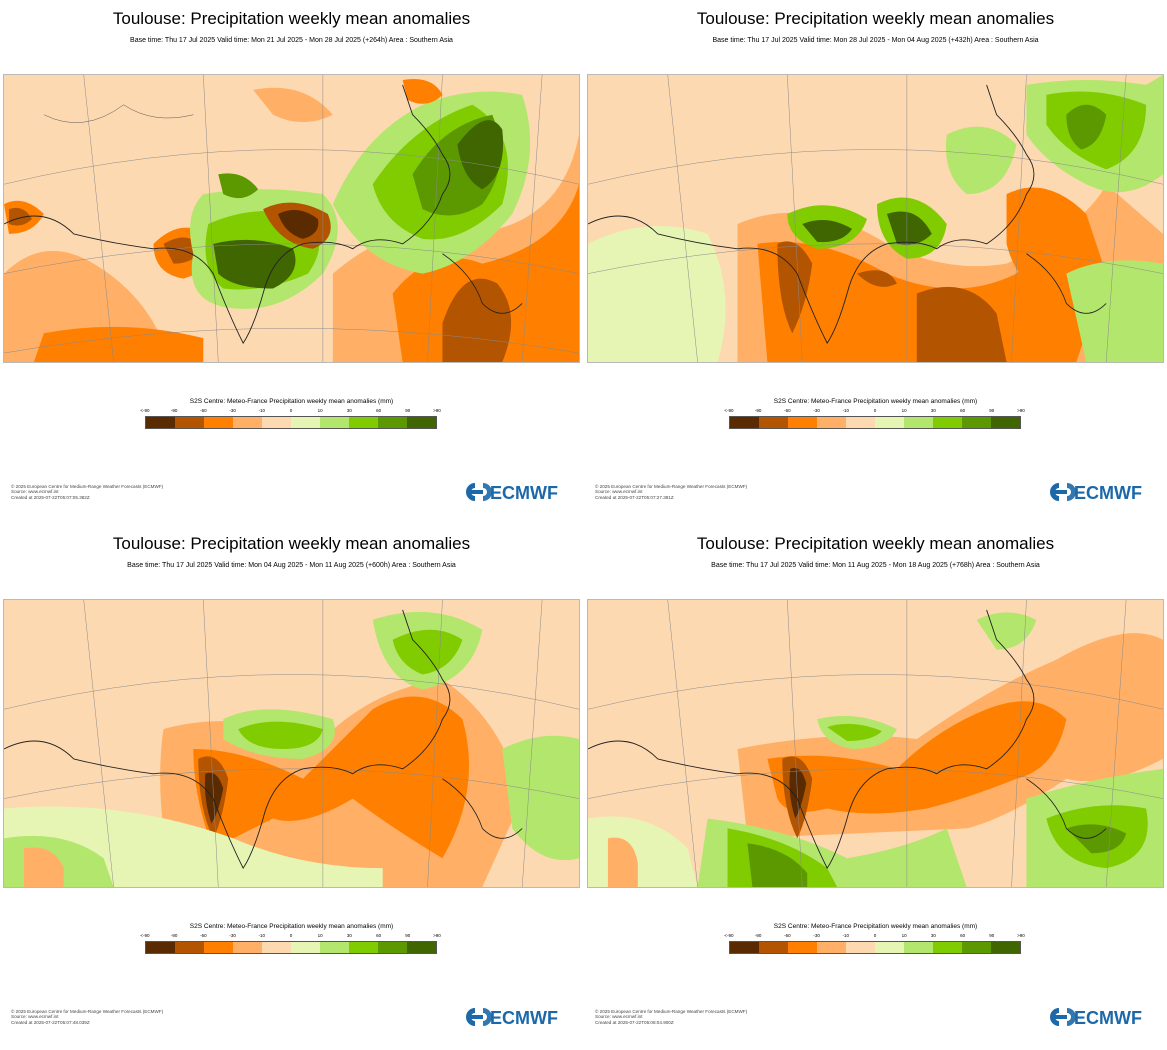  Describe the element at coordinates (634, 497) in the screenshot. I see `footer-created: Created at 2025-07-22T05:07:27.381Z` at that location.